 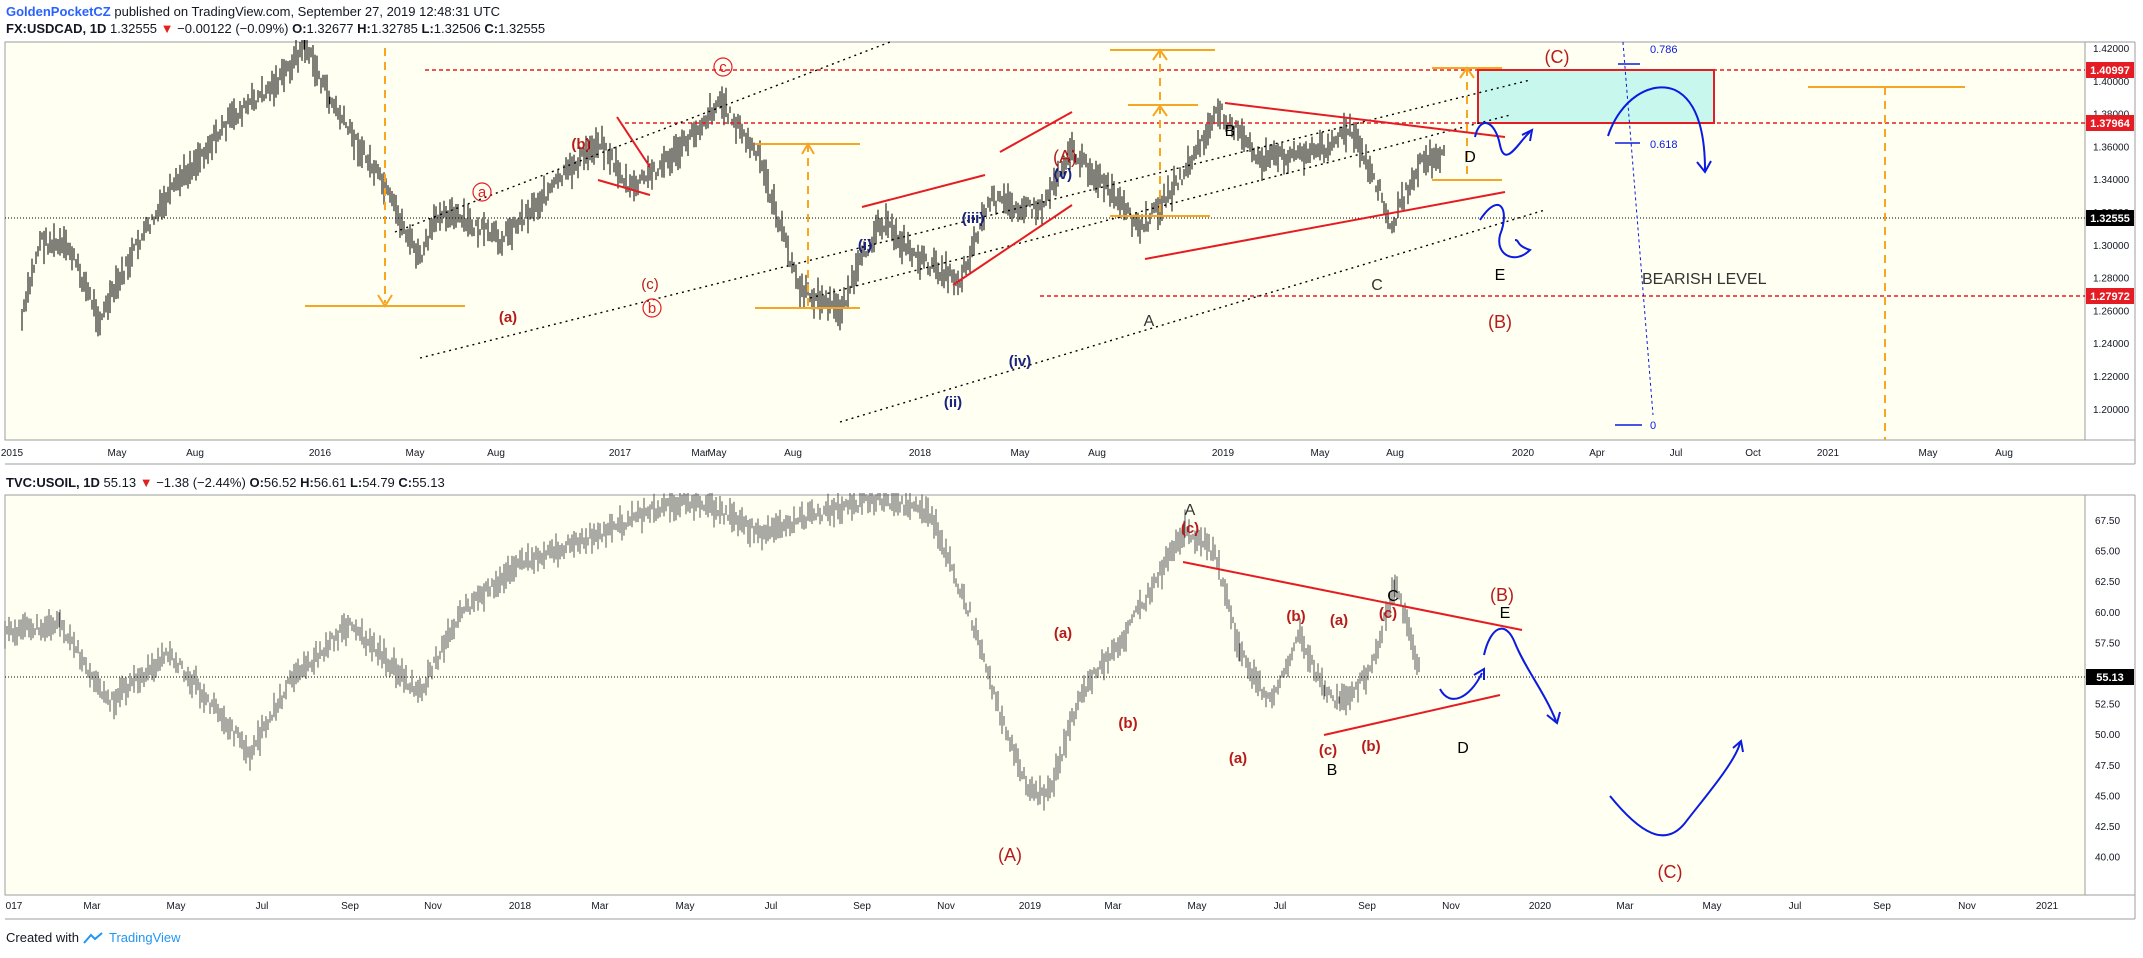 What do you see at coordinates (14, 906) in the screenshot?
I see `time-tick: 017` at bounding box center [14, 906].